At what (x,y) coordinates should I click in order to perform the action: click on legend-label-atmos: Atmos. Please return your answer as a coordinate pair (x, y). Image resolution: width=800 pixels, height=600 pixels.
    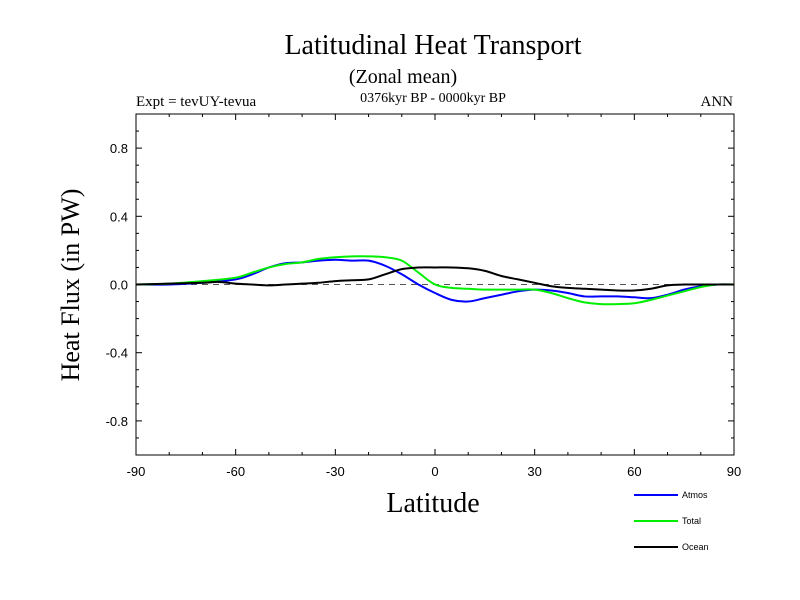
    Looking at the image, I should click on (695, 495).